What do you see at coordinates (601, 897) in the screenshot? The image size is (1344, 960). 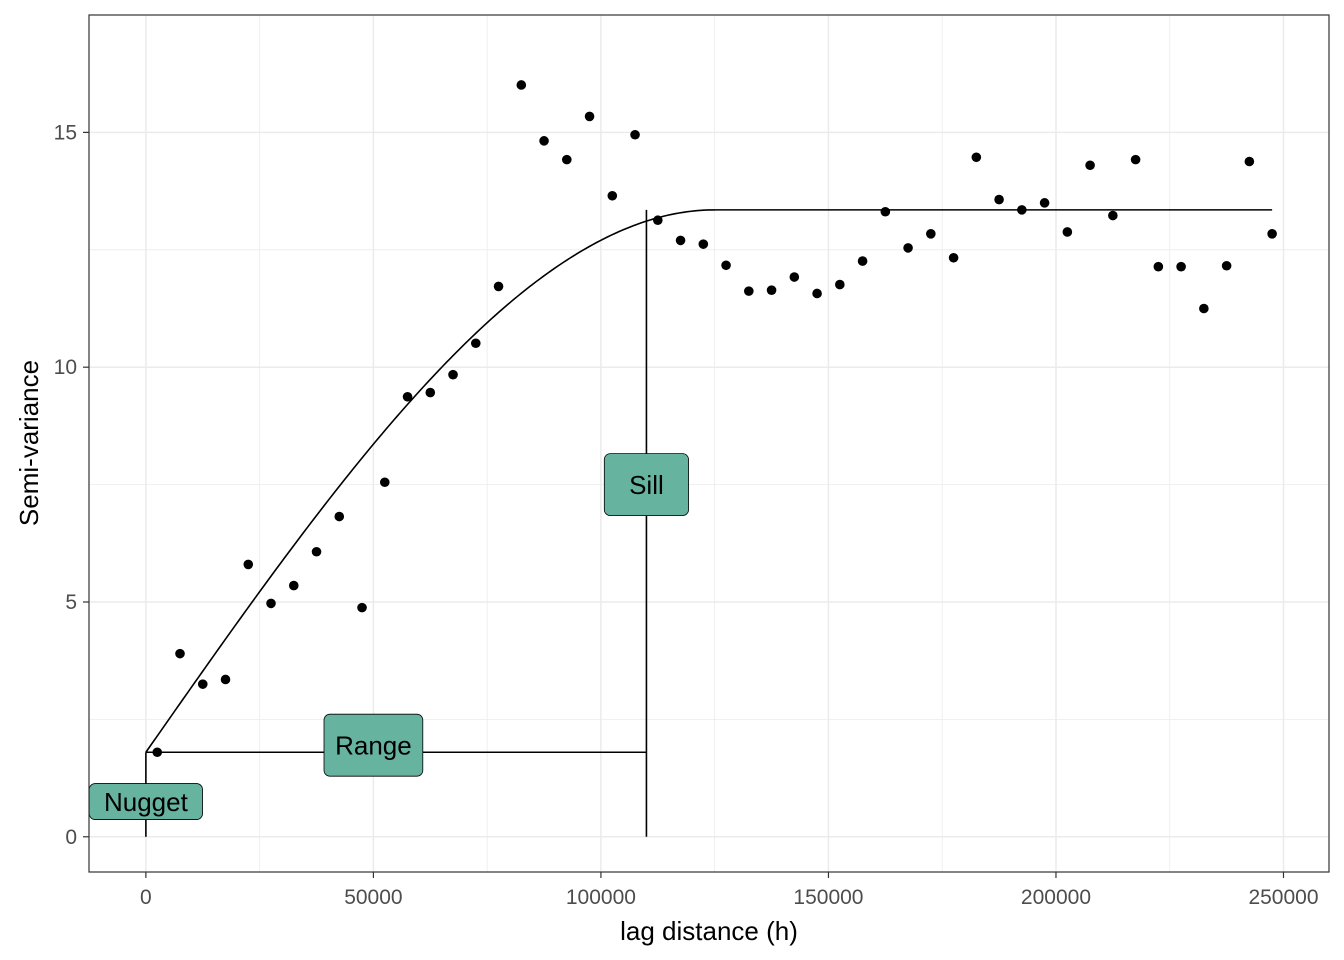 I see `x-tick-label: 100000` at bounding box center [601, 897].